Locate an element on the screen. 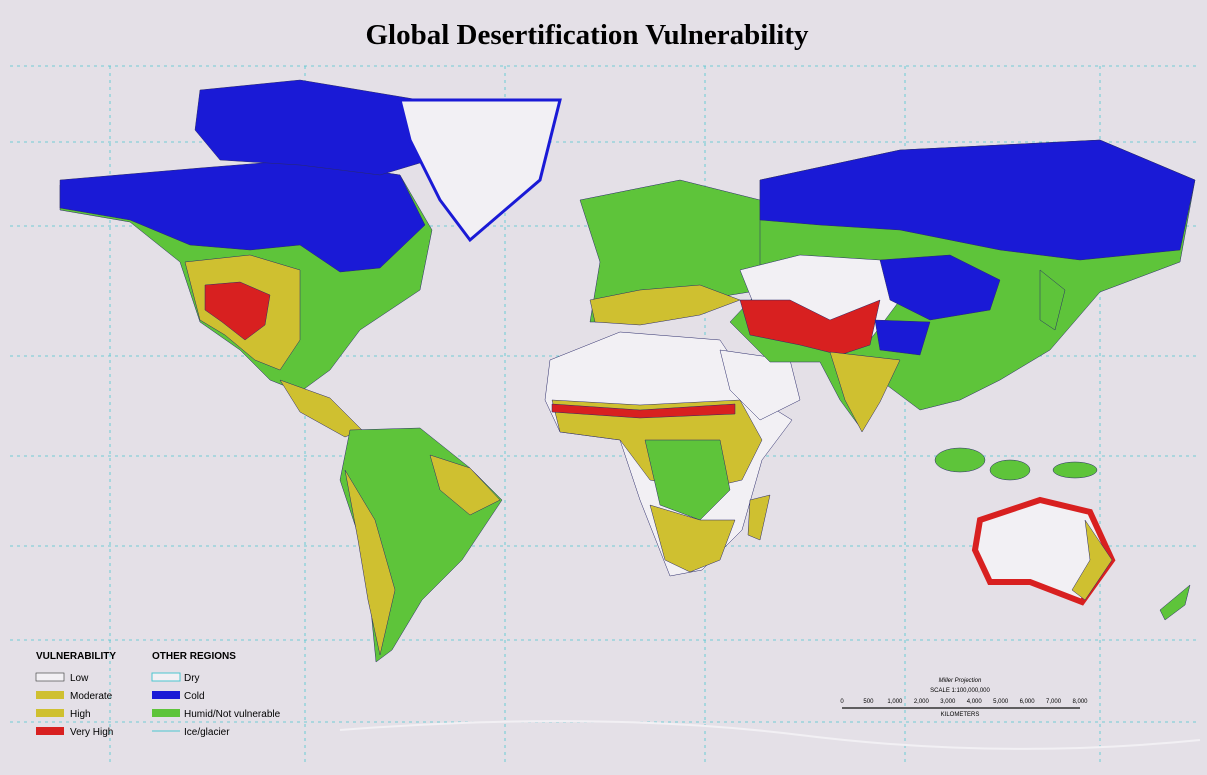  legend-item: Cold is located at coordinates (194, 696).